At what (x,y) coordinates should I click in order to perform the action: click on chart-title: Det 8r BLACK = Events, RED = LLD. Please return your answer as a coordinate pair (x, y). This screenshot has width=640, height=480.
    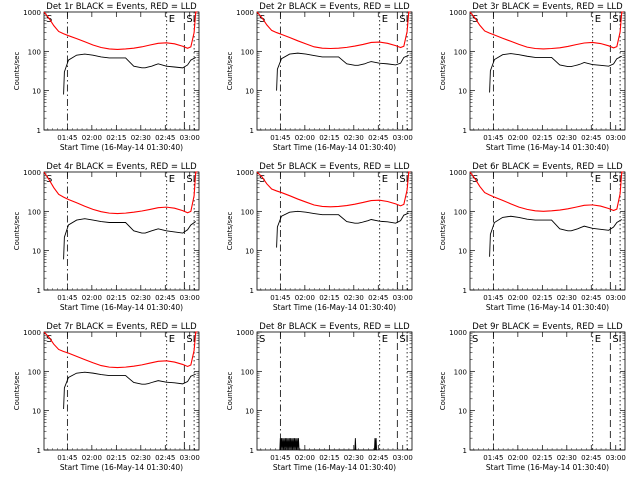
    Looking at the image, I should click on (334, 327).